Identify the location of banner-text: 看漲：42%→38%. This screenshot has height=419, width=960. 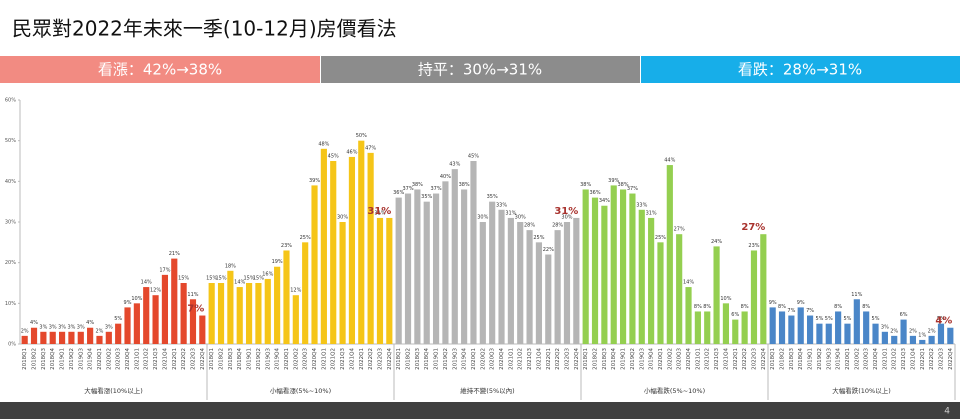
(160, 70).